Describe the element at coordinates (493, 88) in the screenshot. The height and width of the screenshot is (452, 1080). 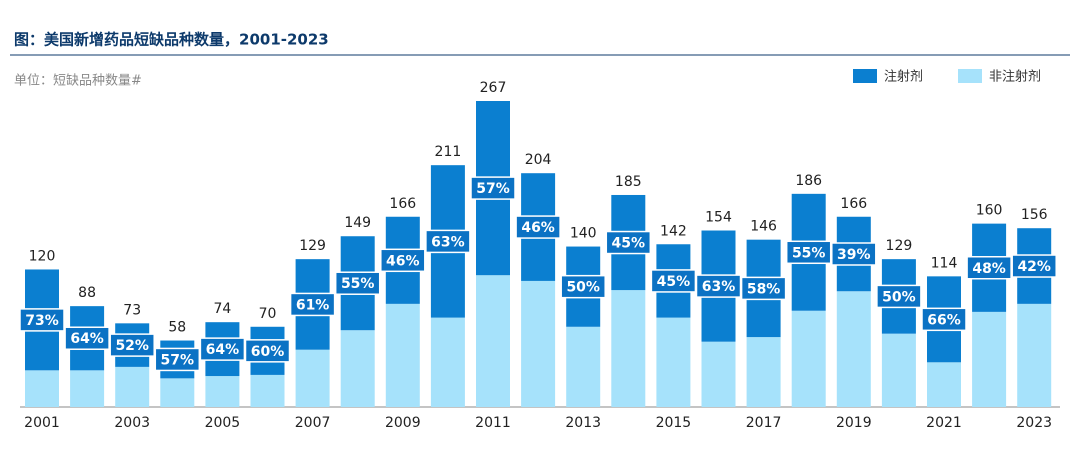
I see `total-label: 267` at that location.